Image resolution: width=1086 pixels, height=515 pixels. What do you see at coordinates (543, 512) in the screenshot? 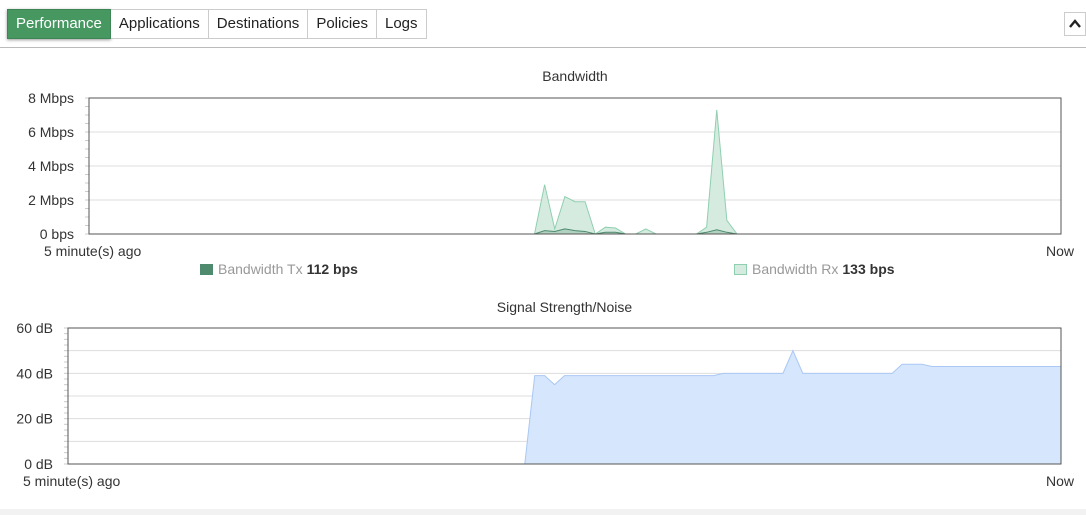
I see `footer-bar` at bounding box center [543, 512].